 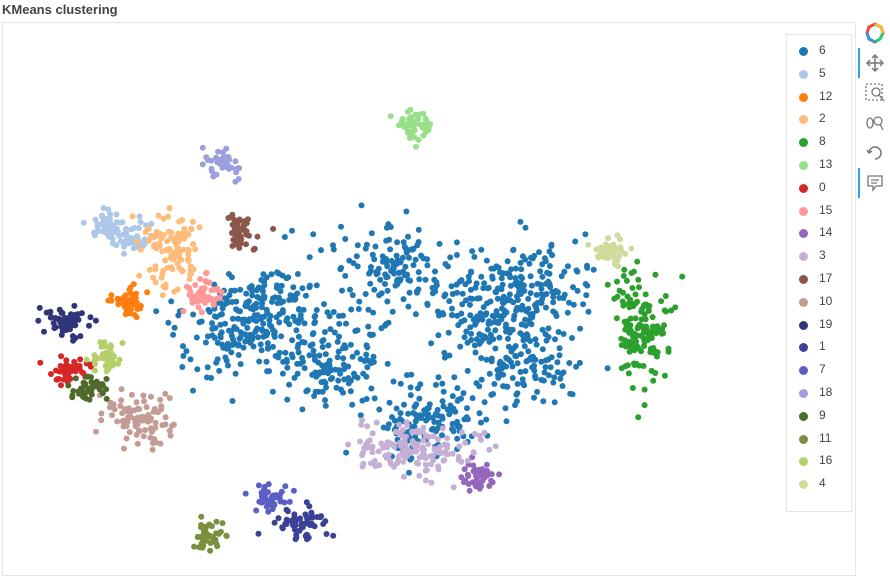 I want to click on legend-item-0: 0, so click(x=819, y=189).